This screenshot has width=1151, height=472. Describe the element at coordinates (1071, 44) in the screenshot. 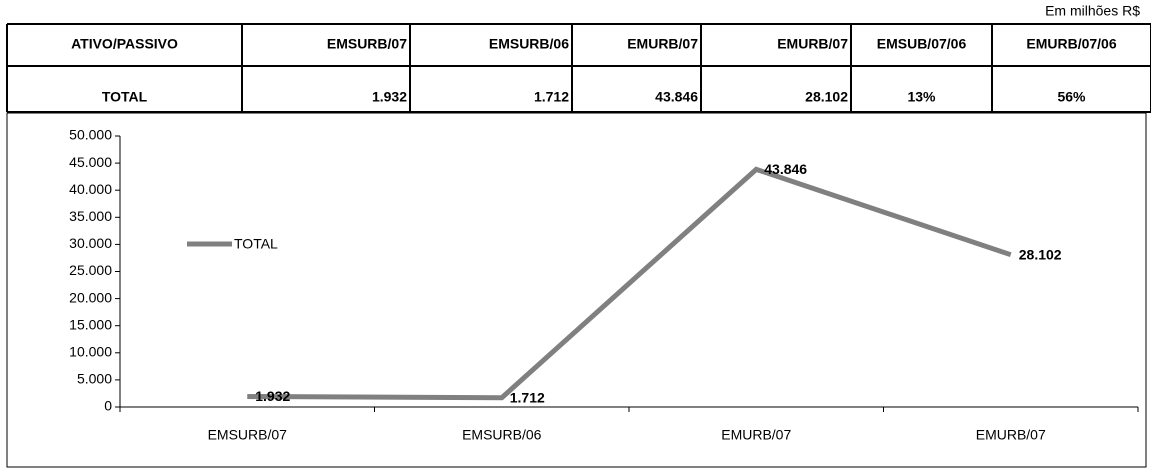

I see `table-header: EMURB/07/06` at that location.